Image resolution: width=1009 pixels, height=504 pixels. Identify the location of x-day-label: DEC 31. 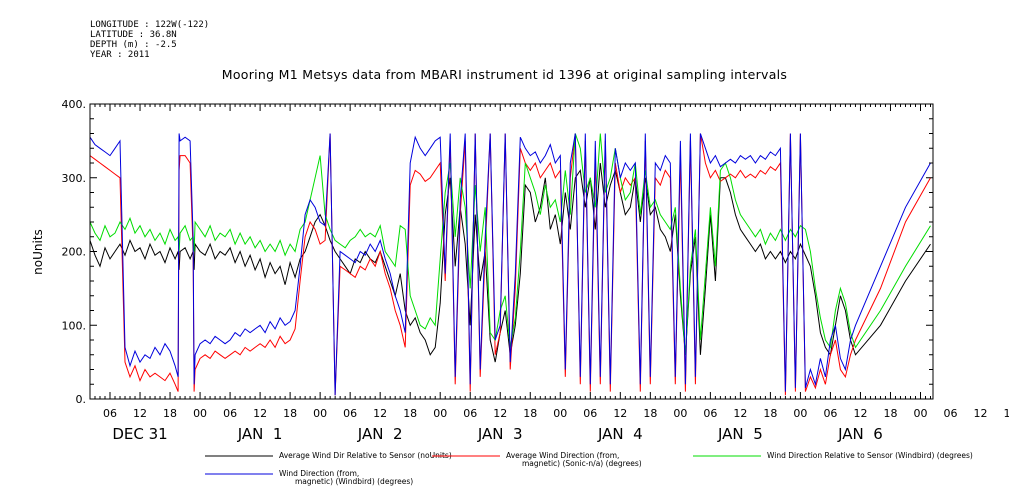
(139, 434).